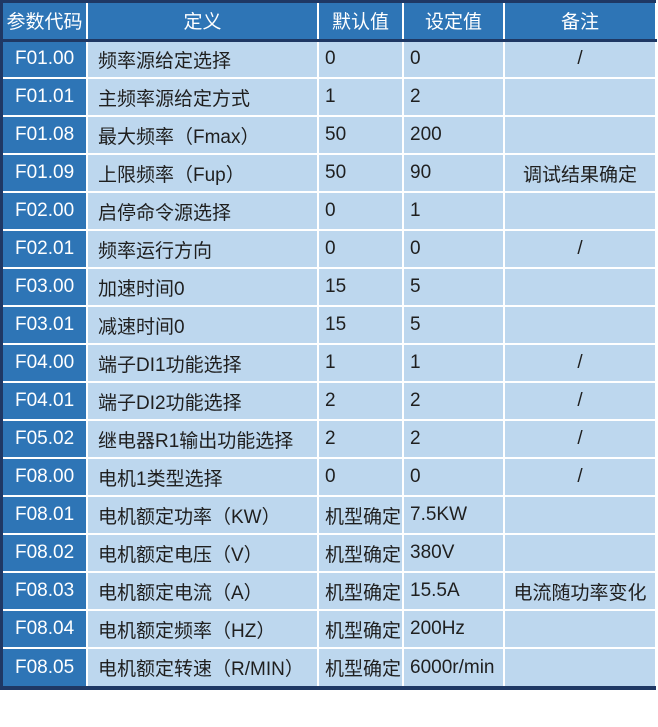 The width and height of the screenshot is (658, 727). I want to click on table-row: F08.03 电机额定电流（A） 机型确定 15.5A 电流随功率变化, so click(330, 591).